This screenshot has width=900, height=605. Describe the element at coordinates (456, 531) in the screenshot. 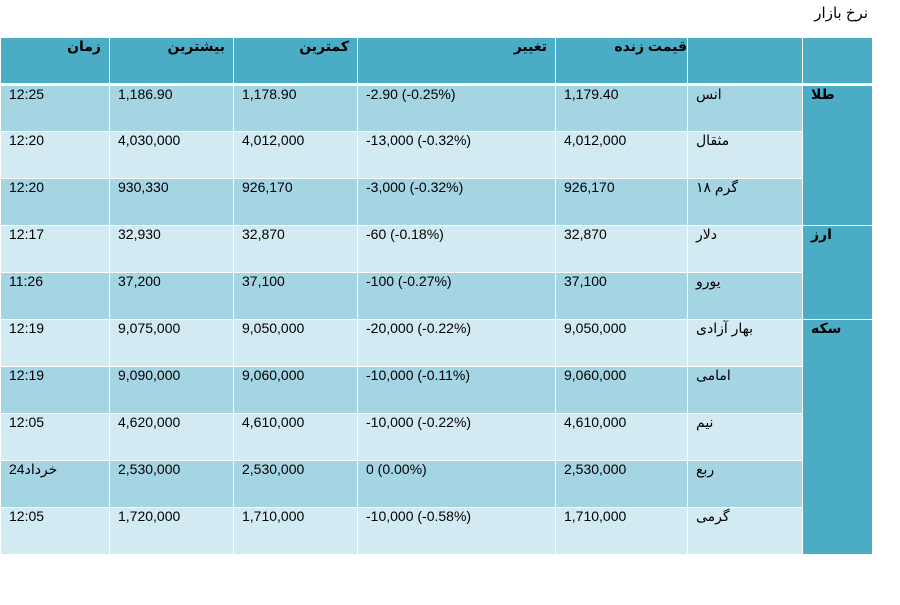

I see `change-value: -10,000 (-0.58%)` at that location.